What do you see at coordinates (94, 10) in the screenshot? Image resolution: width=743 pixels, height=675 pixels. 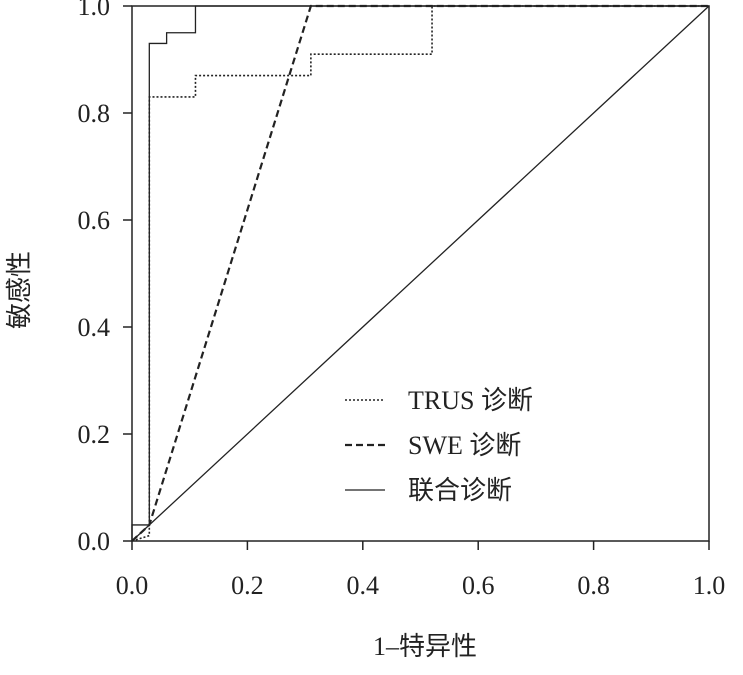 I see `y-tick-label: 1.0` at bounding box center [94, 10].